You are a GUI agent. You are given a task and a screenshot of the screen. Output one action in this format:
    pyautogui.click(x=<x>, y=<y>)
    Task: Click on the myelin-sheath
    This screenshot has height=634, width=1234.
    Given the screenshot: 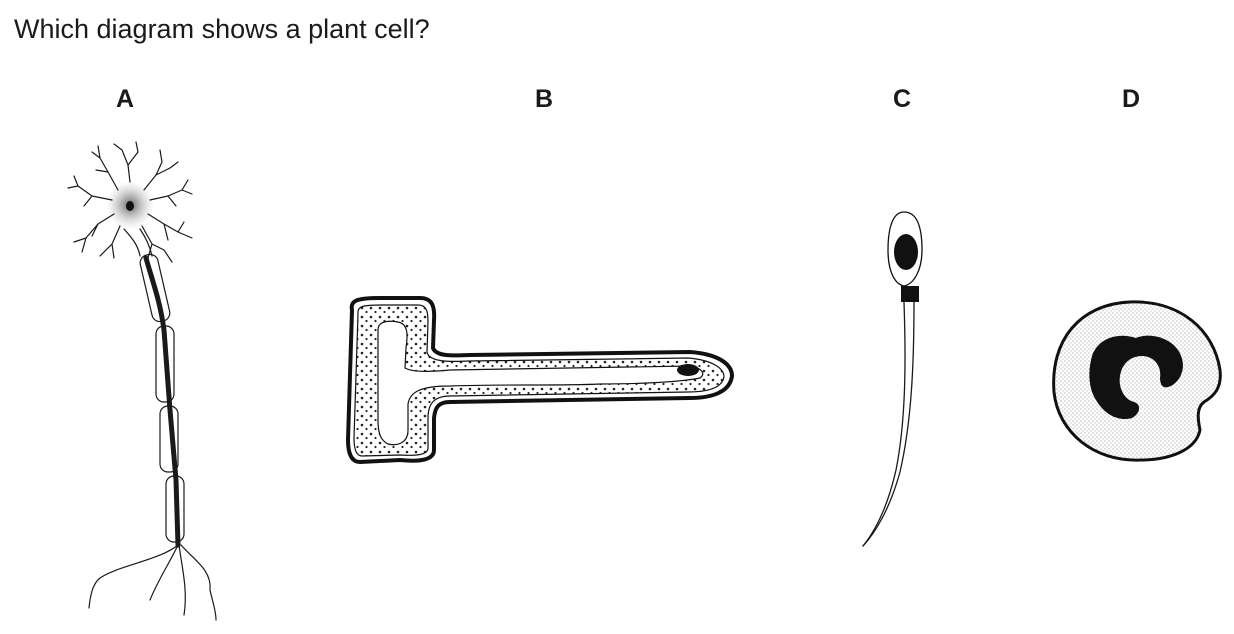 What is the action you would take?
    pyautogui.click(x=162, y=398)
    